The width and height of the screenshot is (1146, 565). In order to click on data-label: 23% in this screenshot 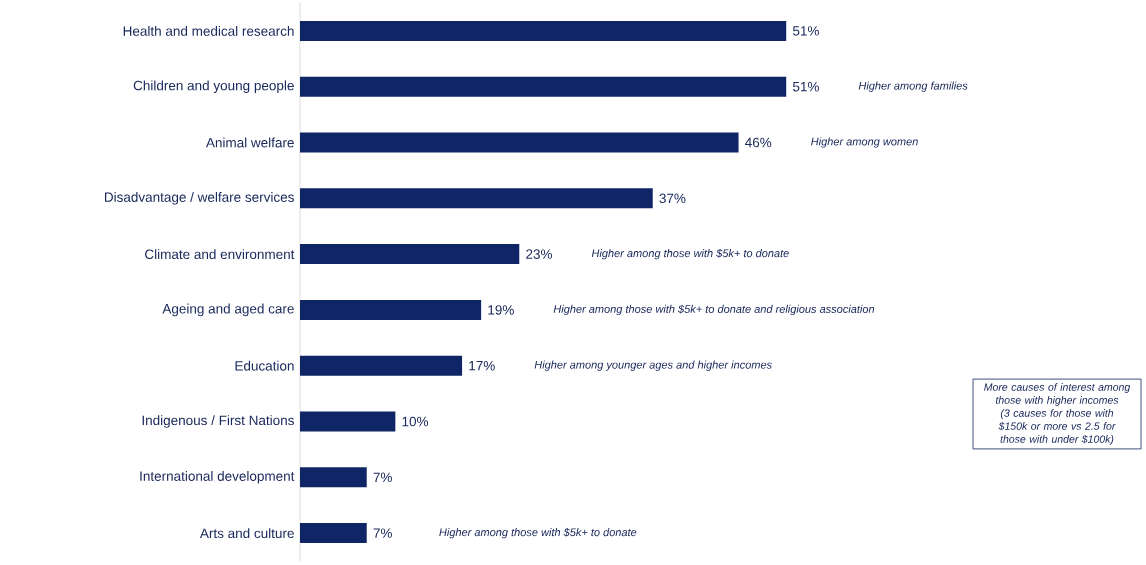, I will do `click(539, 254)`.